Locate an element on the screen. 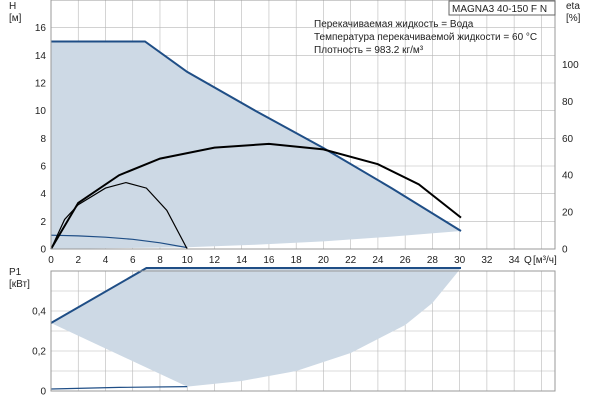 Image resolution: width=600 pixels, height=400 pixels. efficiency-tick-label: 20 is located at coordinates (568, 213).